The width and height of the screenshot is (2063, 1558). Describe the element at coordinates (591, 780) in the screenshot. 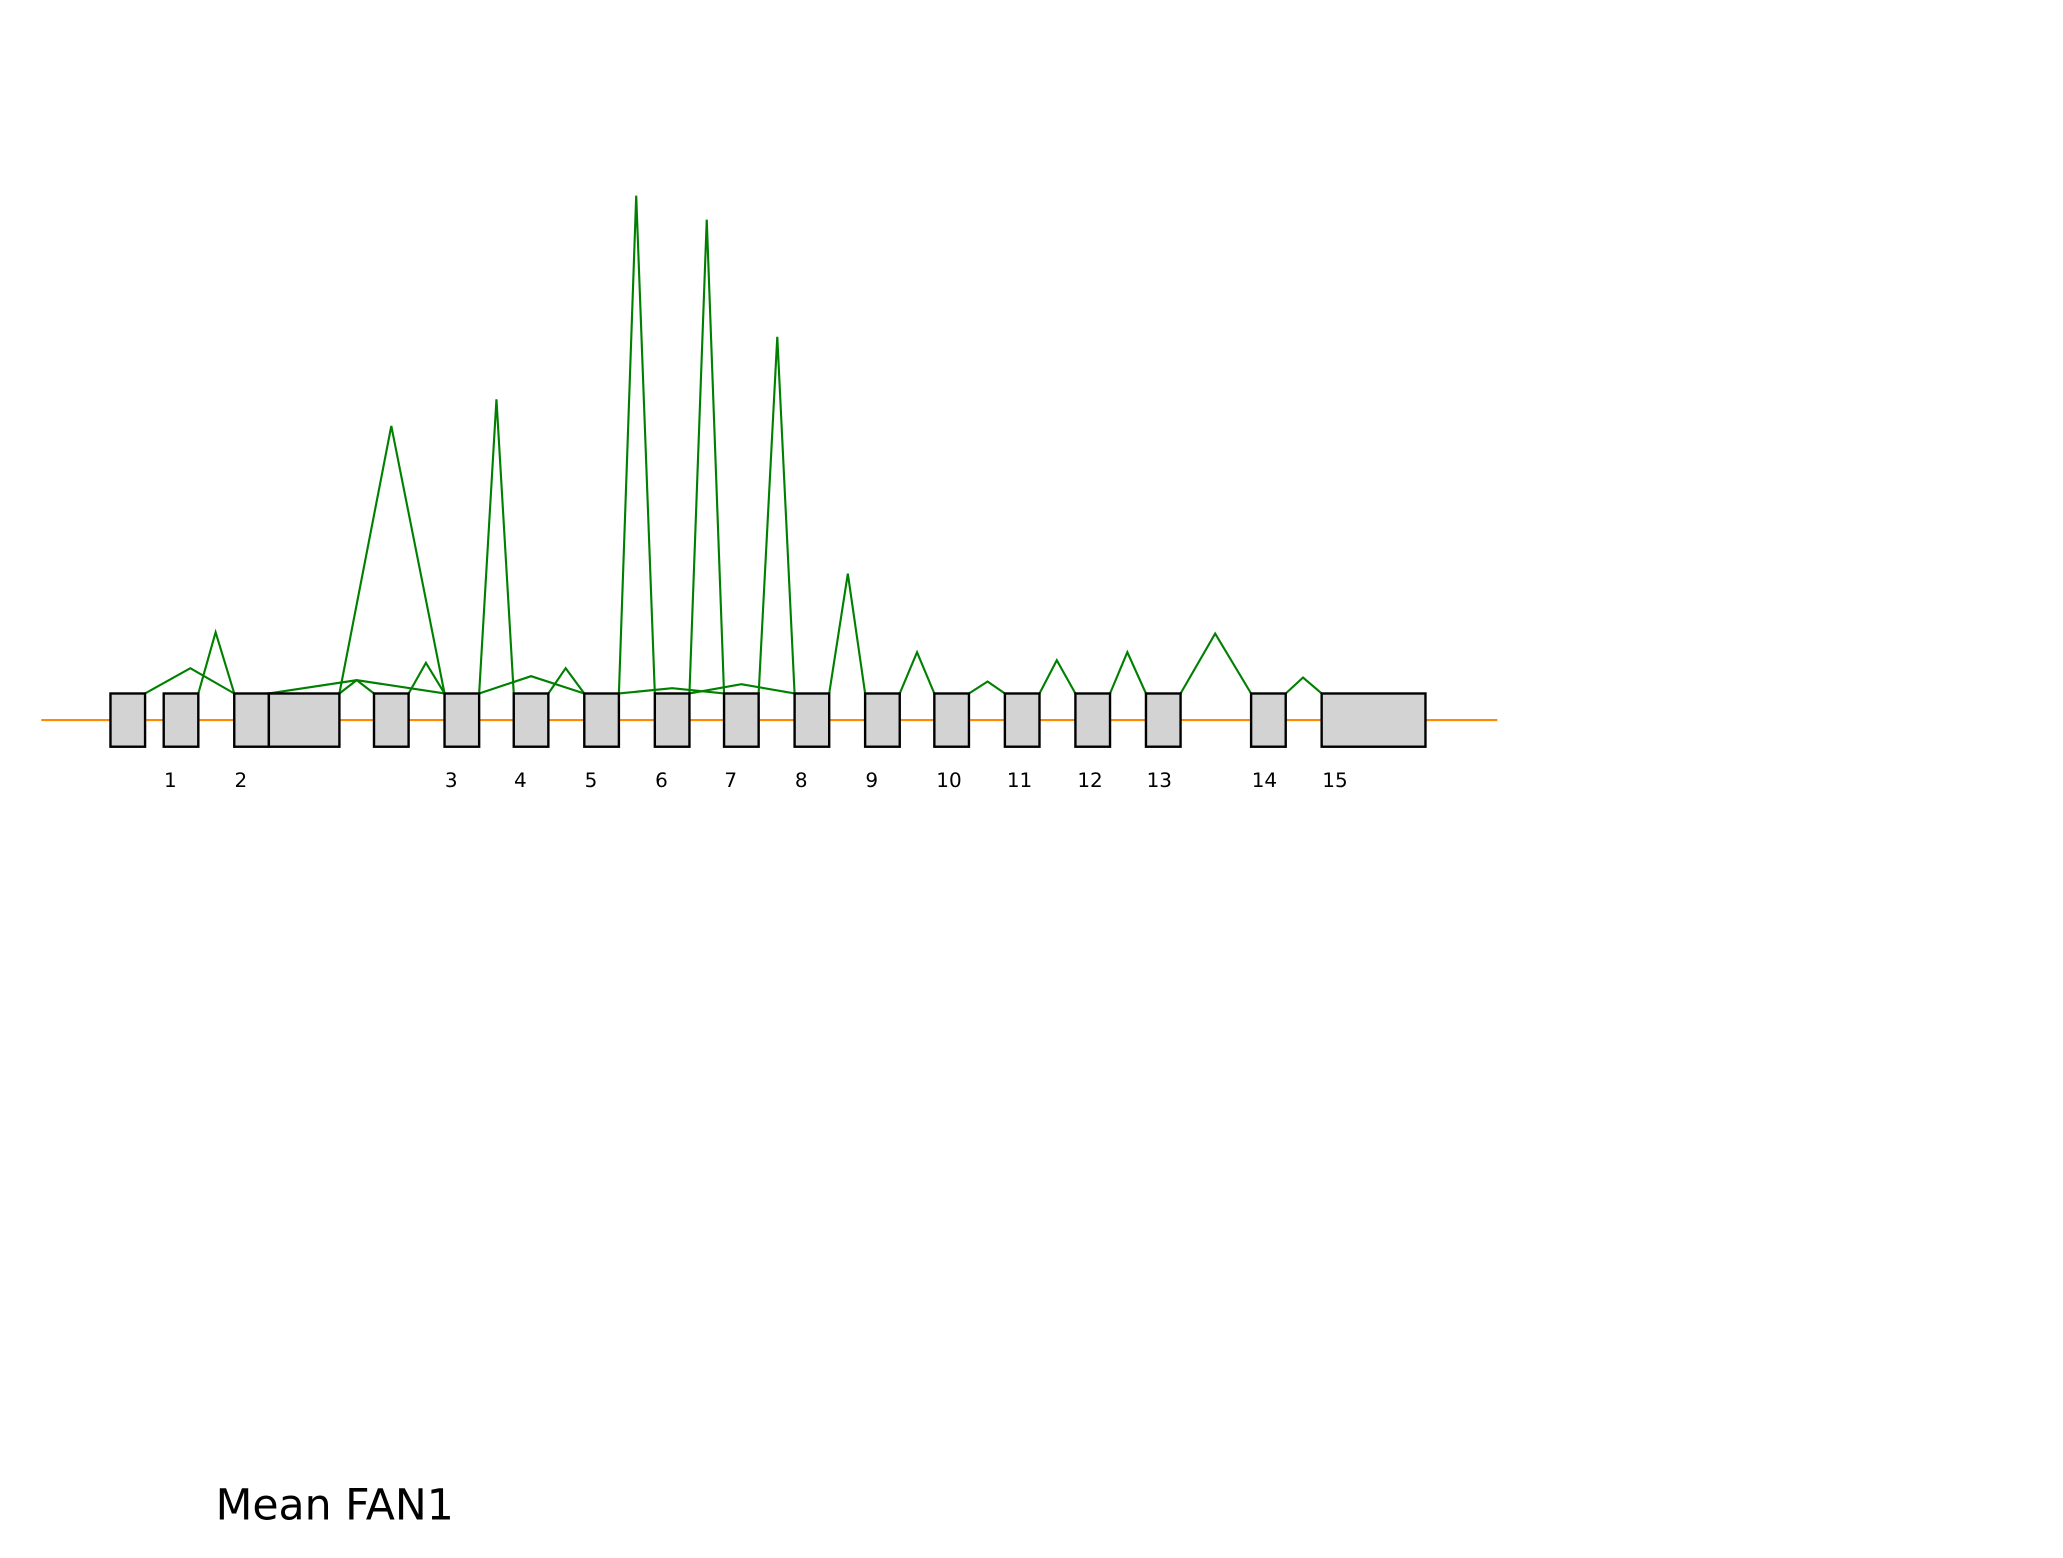

I see `exon-label: 5` at that location.